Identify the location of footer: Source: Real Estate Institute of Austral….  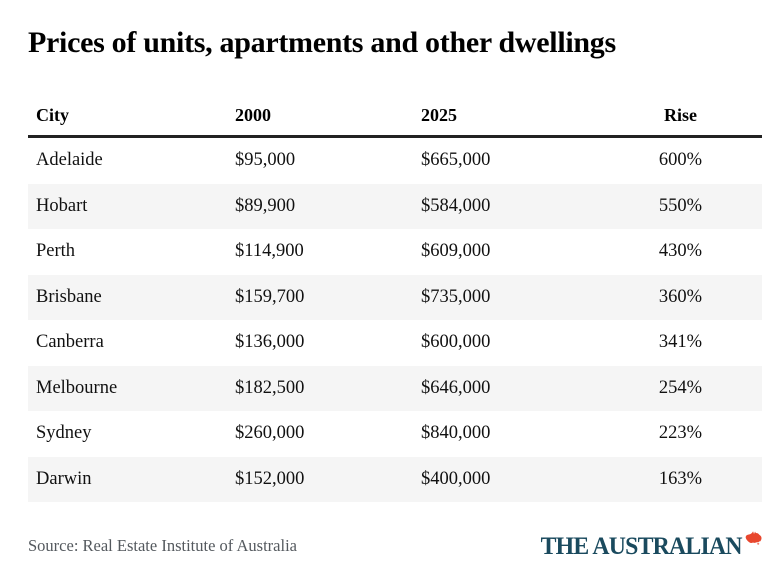
(395, 545).